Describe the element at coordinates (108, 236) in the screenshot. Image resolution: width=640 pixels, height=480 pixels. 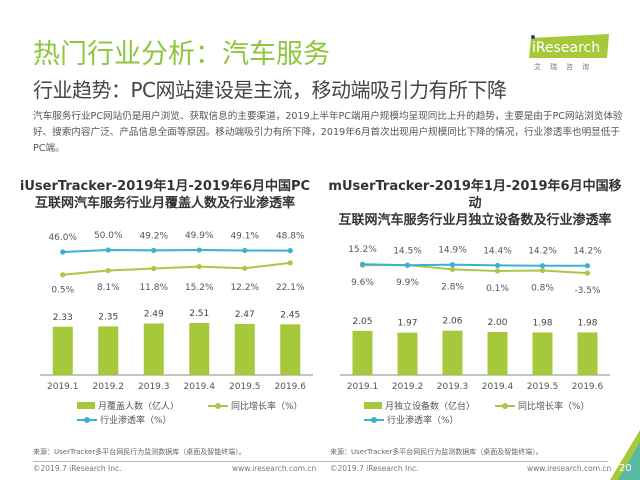
I see `penetration-data-label: 50.0%` at that location.